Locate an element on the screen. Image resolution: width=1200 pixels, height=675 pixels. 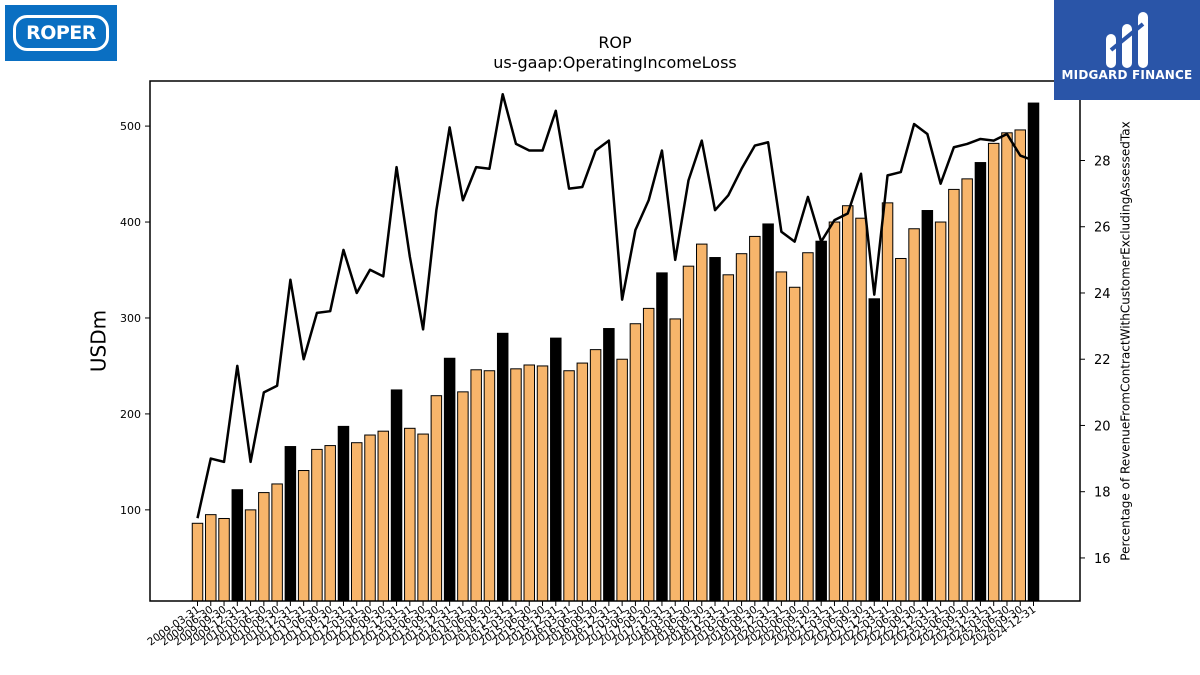
roper-logo: ROPER is located at coordinates (61, 33).